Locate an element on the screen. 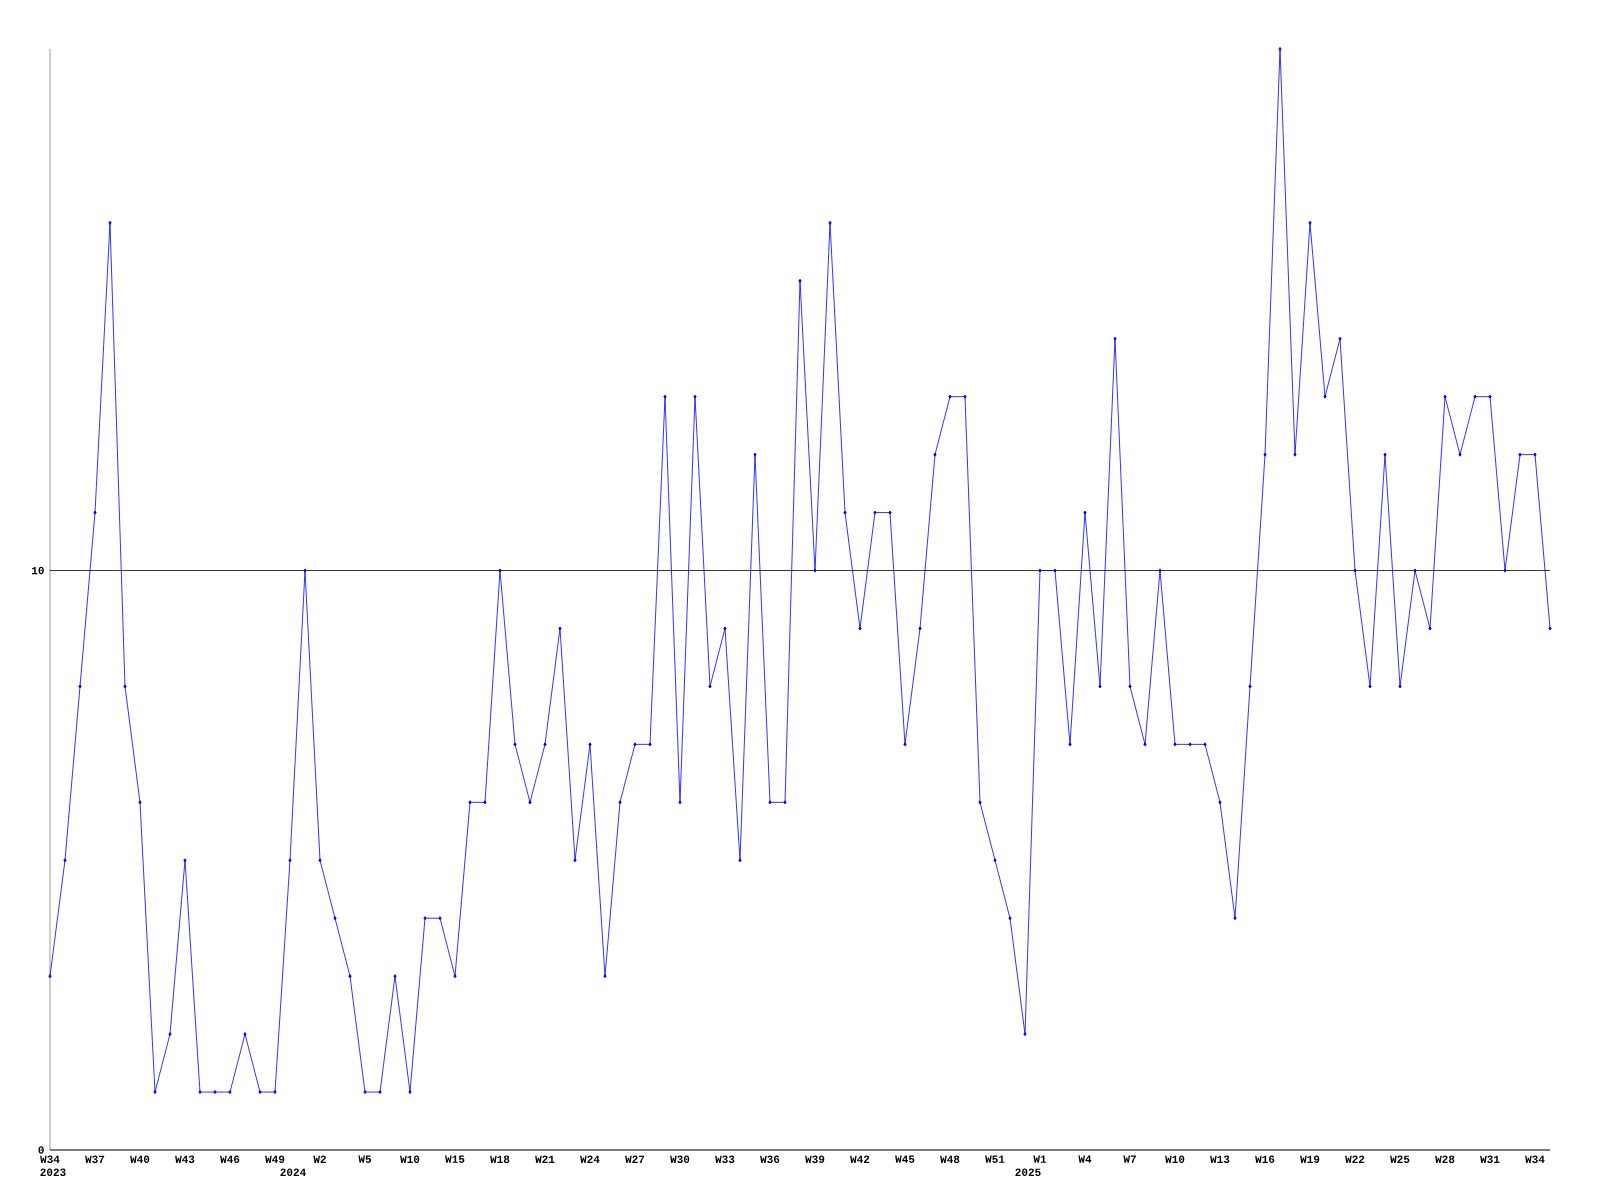  x-tick-label: W18 is located at coordinates (500, 1159).